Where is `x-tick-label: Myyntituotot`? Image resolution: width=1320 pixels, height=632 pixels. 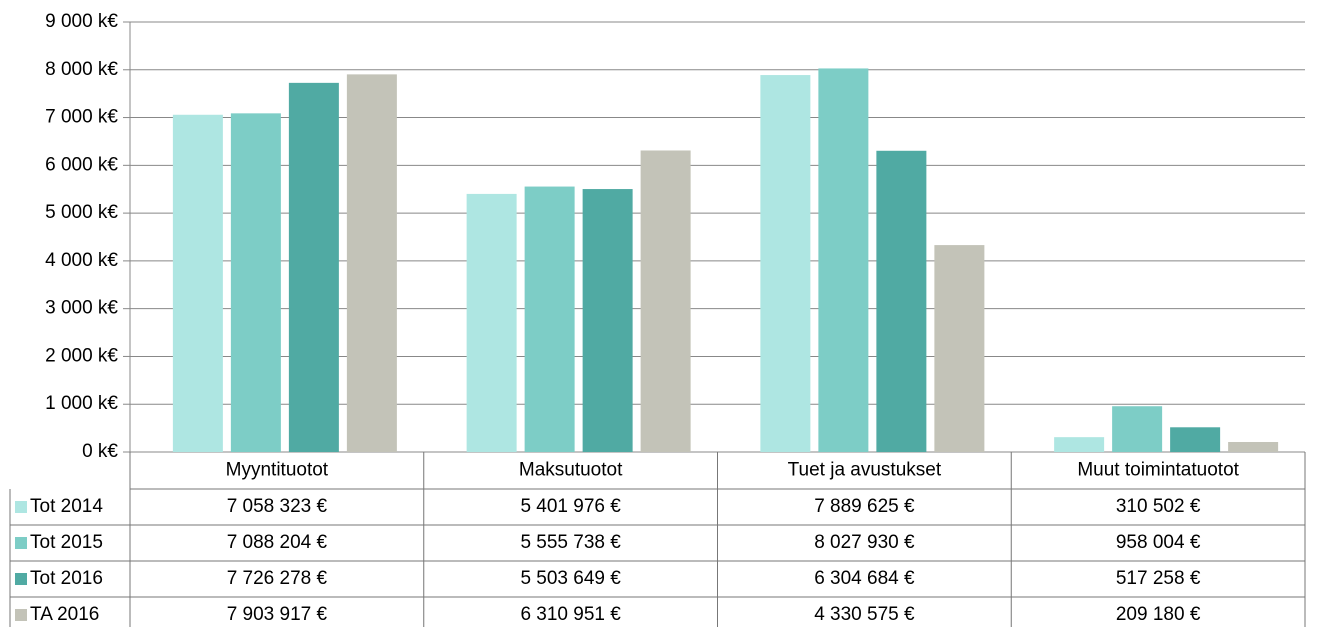 x-tick-label: Myyntituotot is located at coordinates (277, 470).